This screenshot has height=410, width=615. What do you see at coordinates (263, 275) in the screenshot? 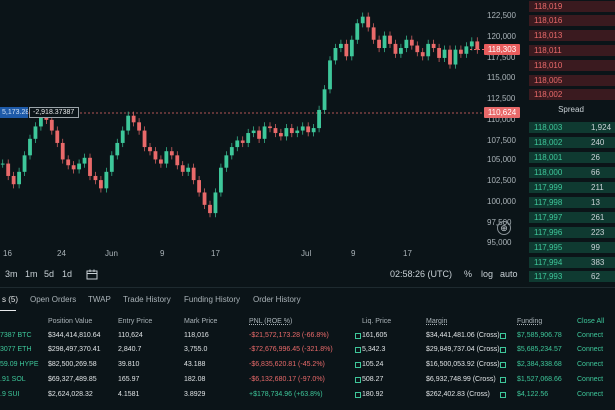
I see `chart-toolbar: 3m 1m 5d 1d 02:58:26 (UTC) % log auto` at bounding box center [263, 275].